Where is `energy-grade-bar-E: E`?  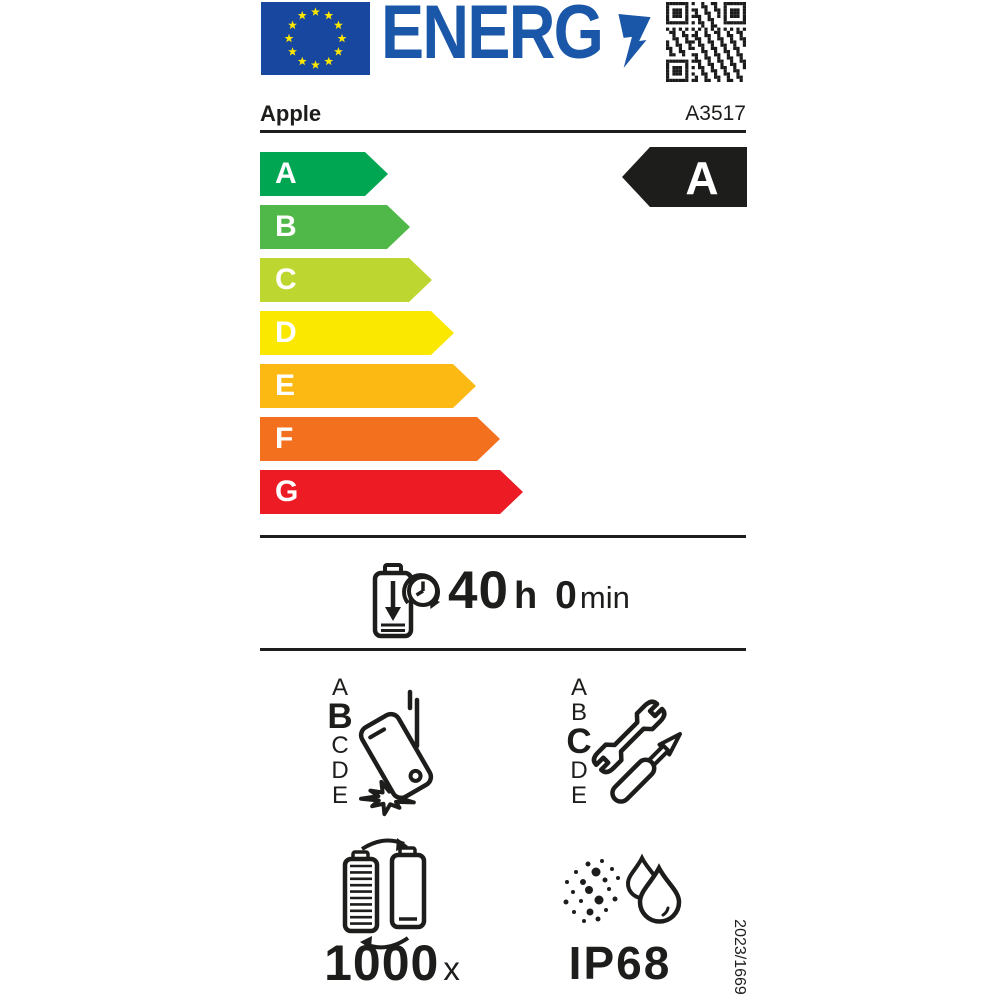 energy-grade-bar-E: E is located at coordinates (368, 386).